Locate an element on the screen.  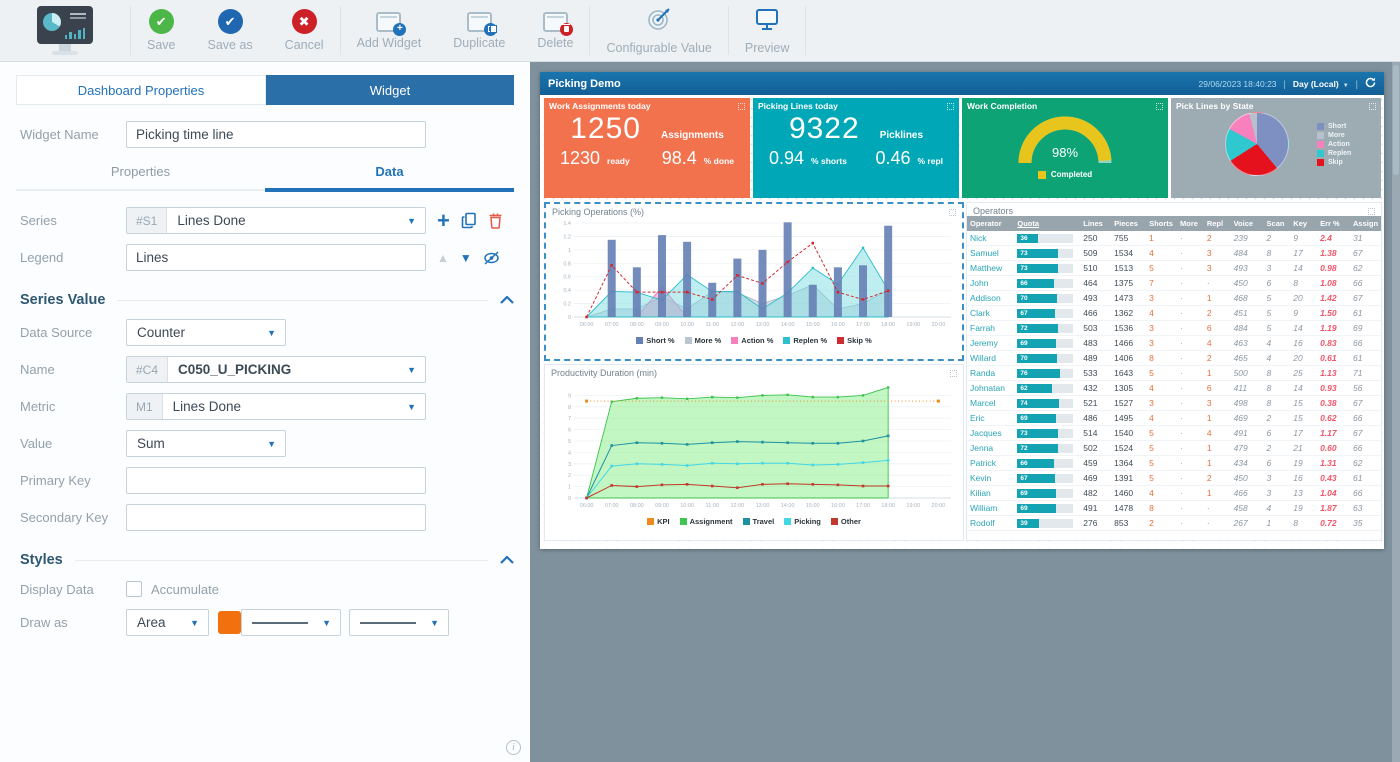
table-row: Jacques 73 514 1540 5 · 4 491 6 17 1.17 67 is located at coordinates (1174, 433).